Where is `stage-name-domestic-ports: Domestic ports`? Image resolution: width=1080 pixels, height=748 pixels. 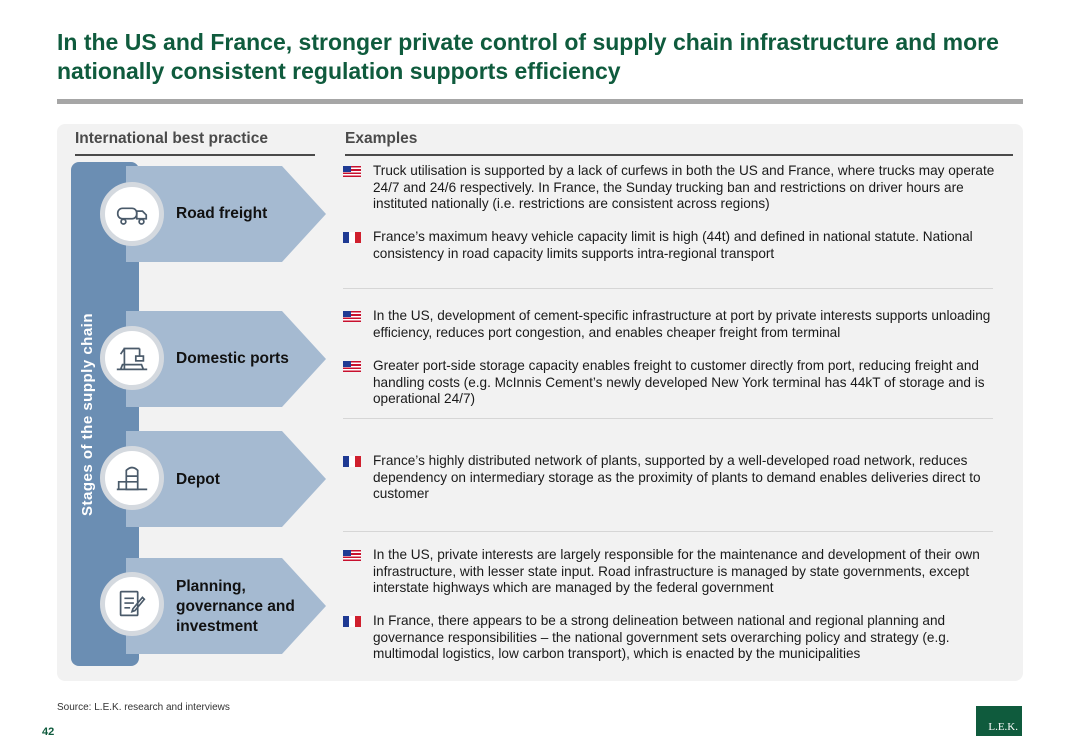 stage-name-domestic-ports: Domestic ports is located at coordinates (232, 358).